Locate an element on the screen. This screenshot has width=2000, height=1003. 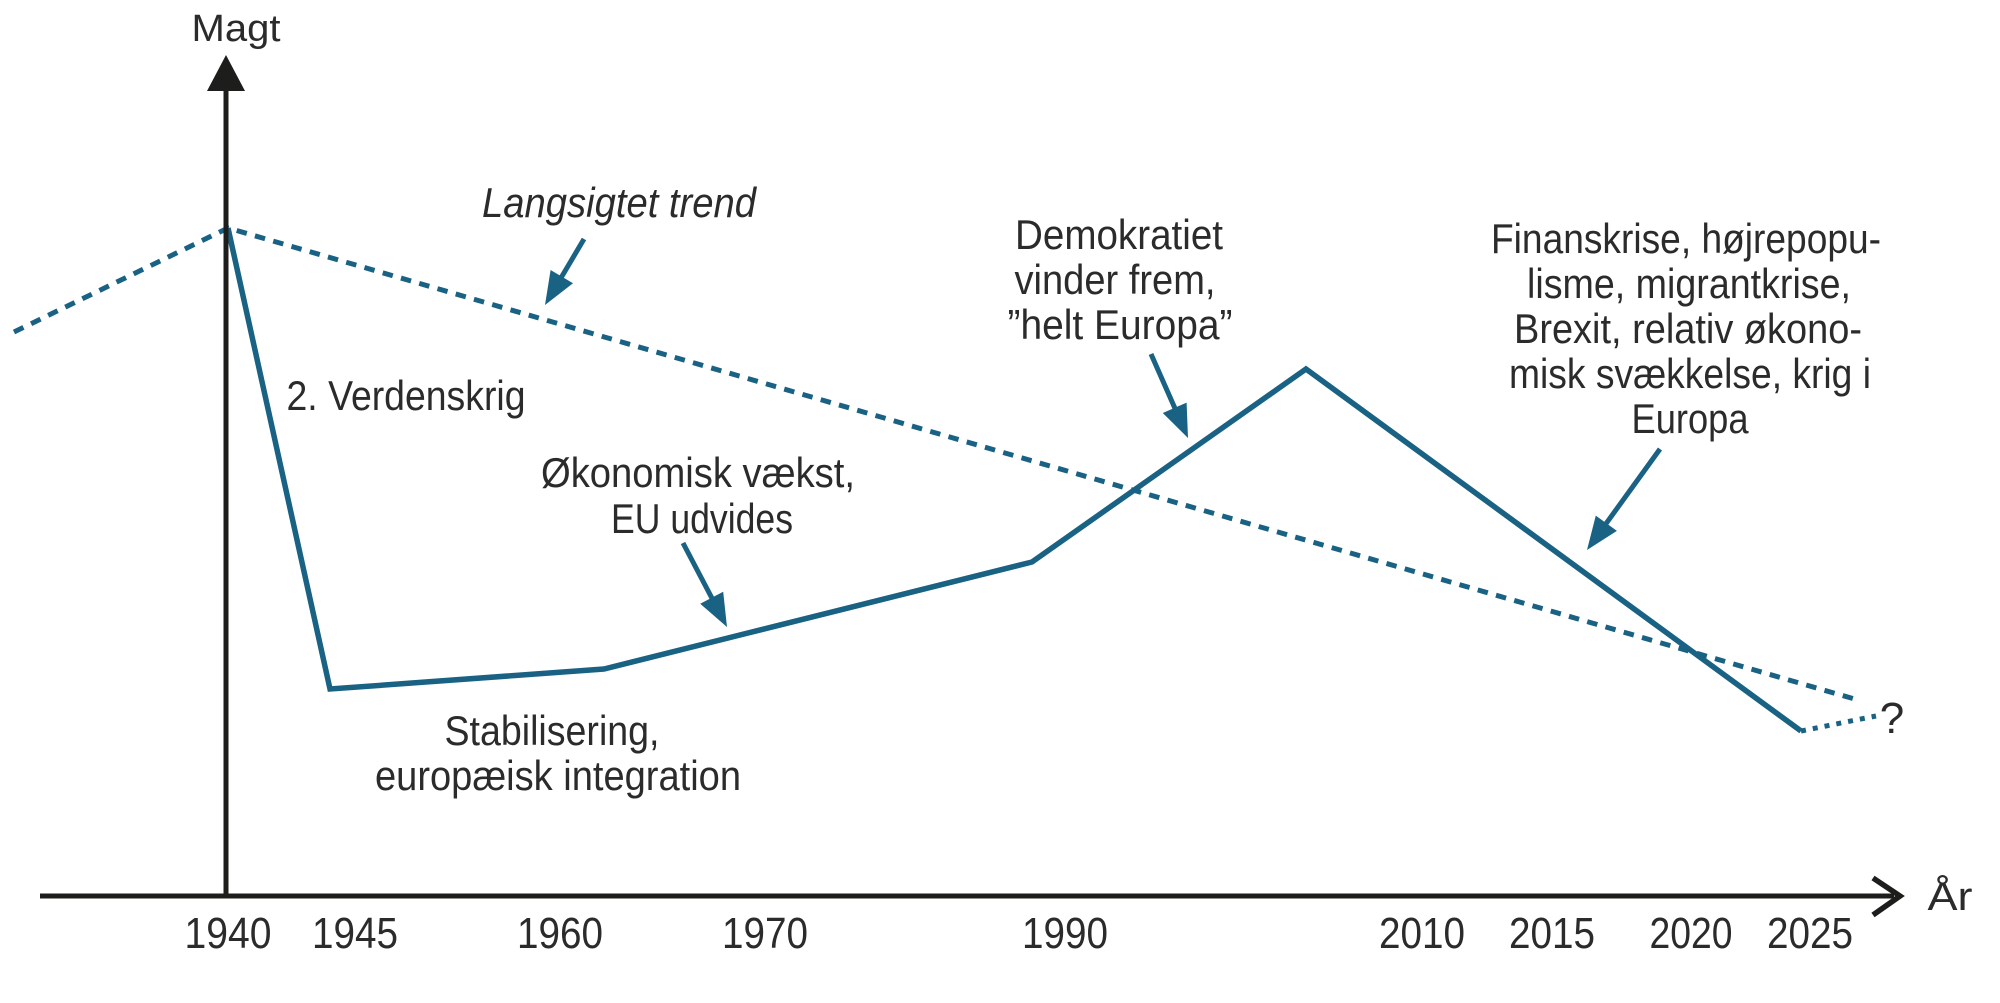
svg-text: Stabilisering, is located at coordinates (552, 730).